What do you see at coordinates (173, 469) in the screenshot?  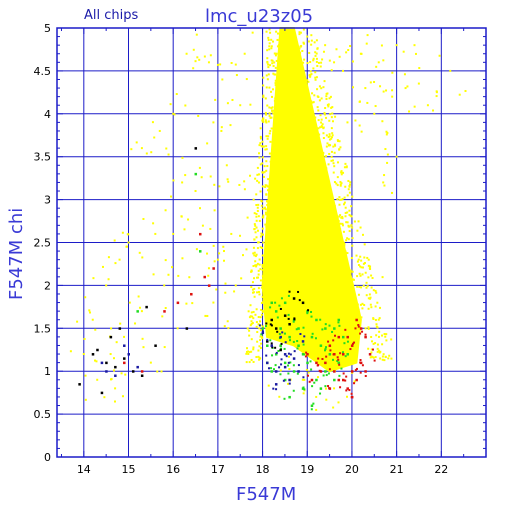 I see `x-tick-label: 16` at bounding box center [173, 469].